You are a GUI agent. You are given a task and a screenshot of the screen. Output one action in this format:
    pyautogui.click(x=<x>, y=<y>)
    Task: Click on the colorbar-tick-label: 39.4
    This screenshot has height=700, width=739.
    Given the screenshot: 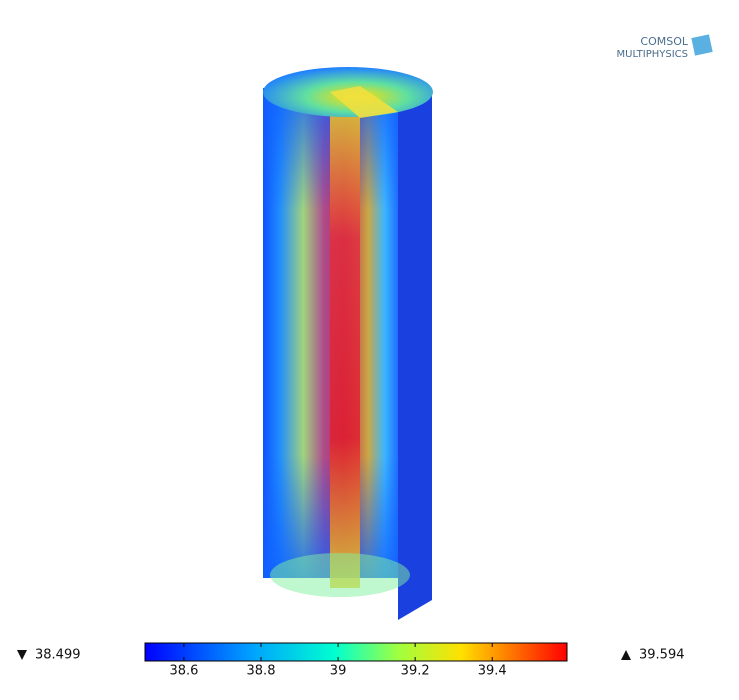 What is the action you would take?
    pyautogui.click(x=492, y=671)
    